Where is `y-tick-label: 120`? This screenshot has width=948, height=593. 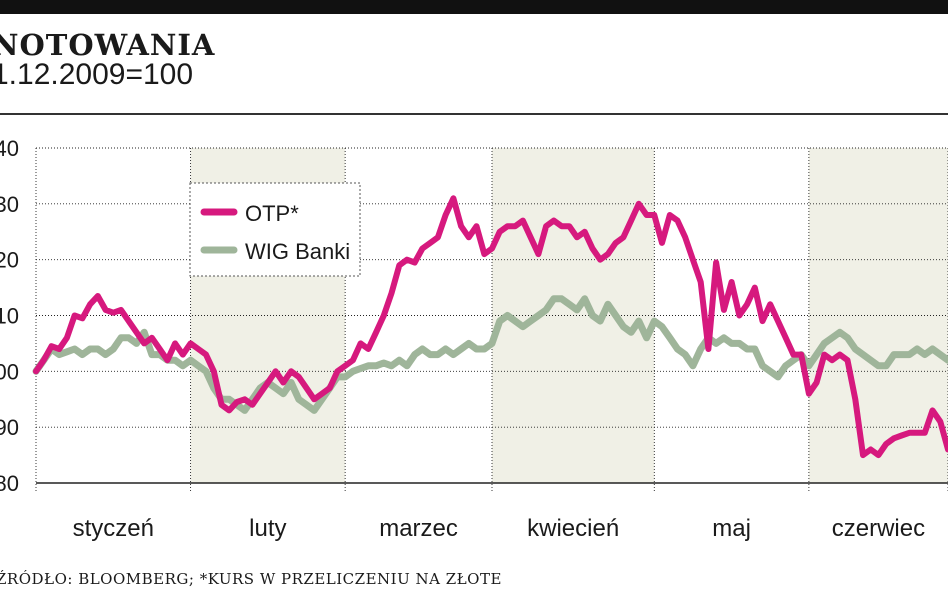 y-tick-label: 120 is located at coordinates (9, 260).